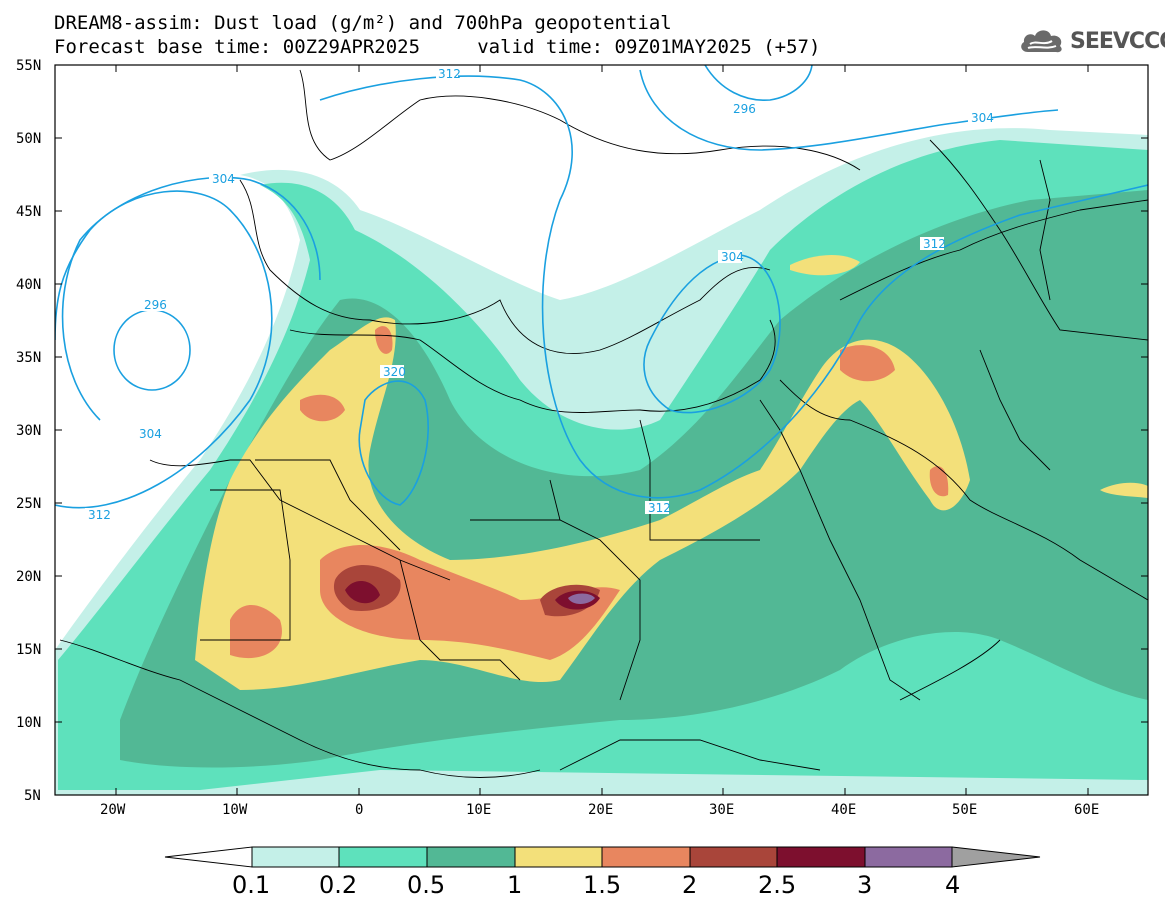 The image size is (1165, 907). Describe the element at coordinates (28, 723) in the screenshot. I see `lat-tick-label: 10N` at that location.